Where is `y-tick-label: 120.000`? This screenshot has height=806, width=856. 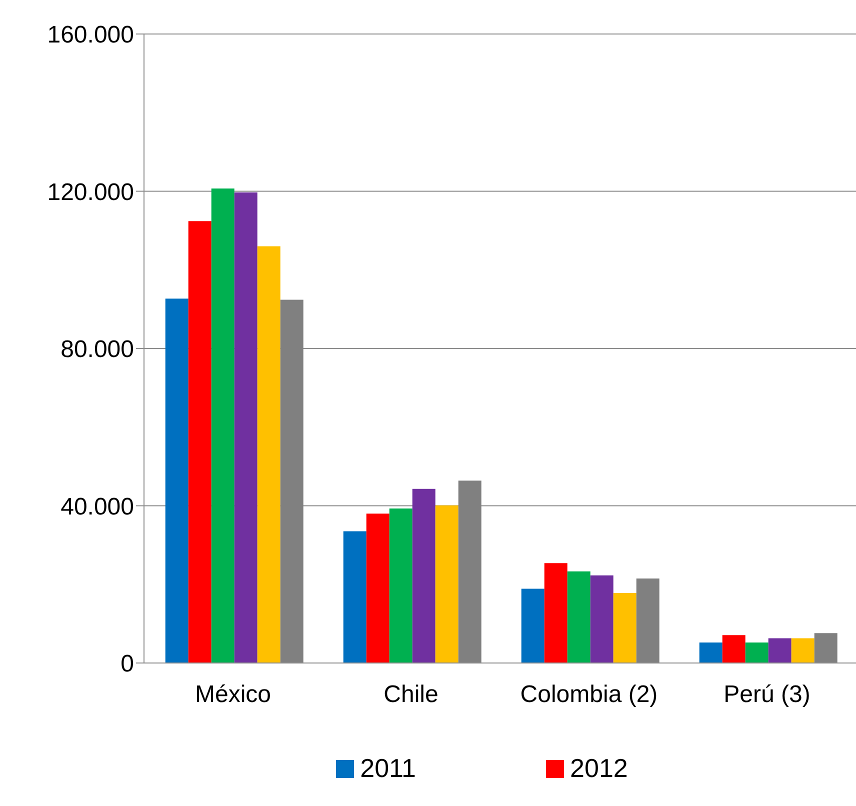 y-tick-label: 120.000 is located at coordinates (90, 192).